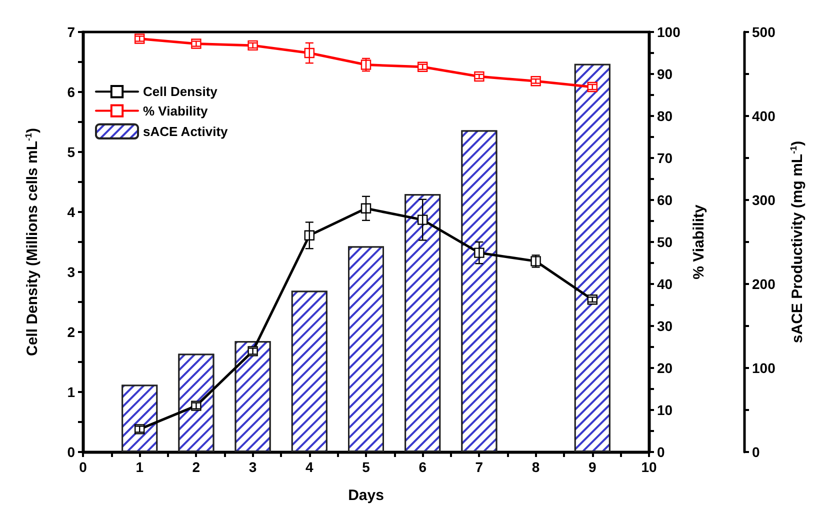  What do you see at coordinates (797, 242) in the screenshot?
I see `y3-axis-title: sACE Productivity (mg mL-1)` at bounding box center [797, 242].